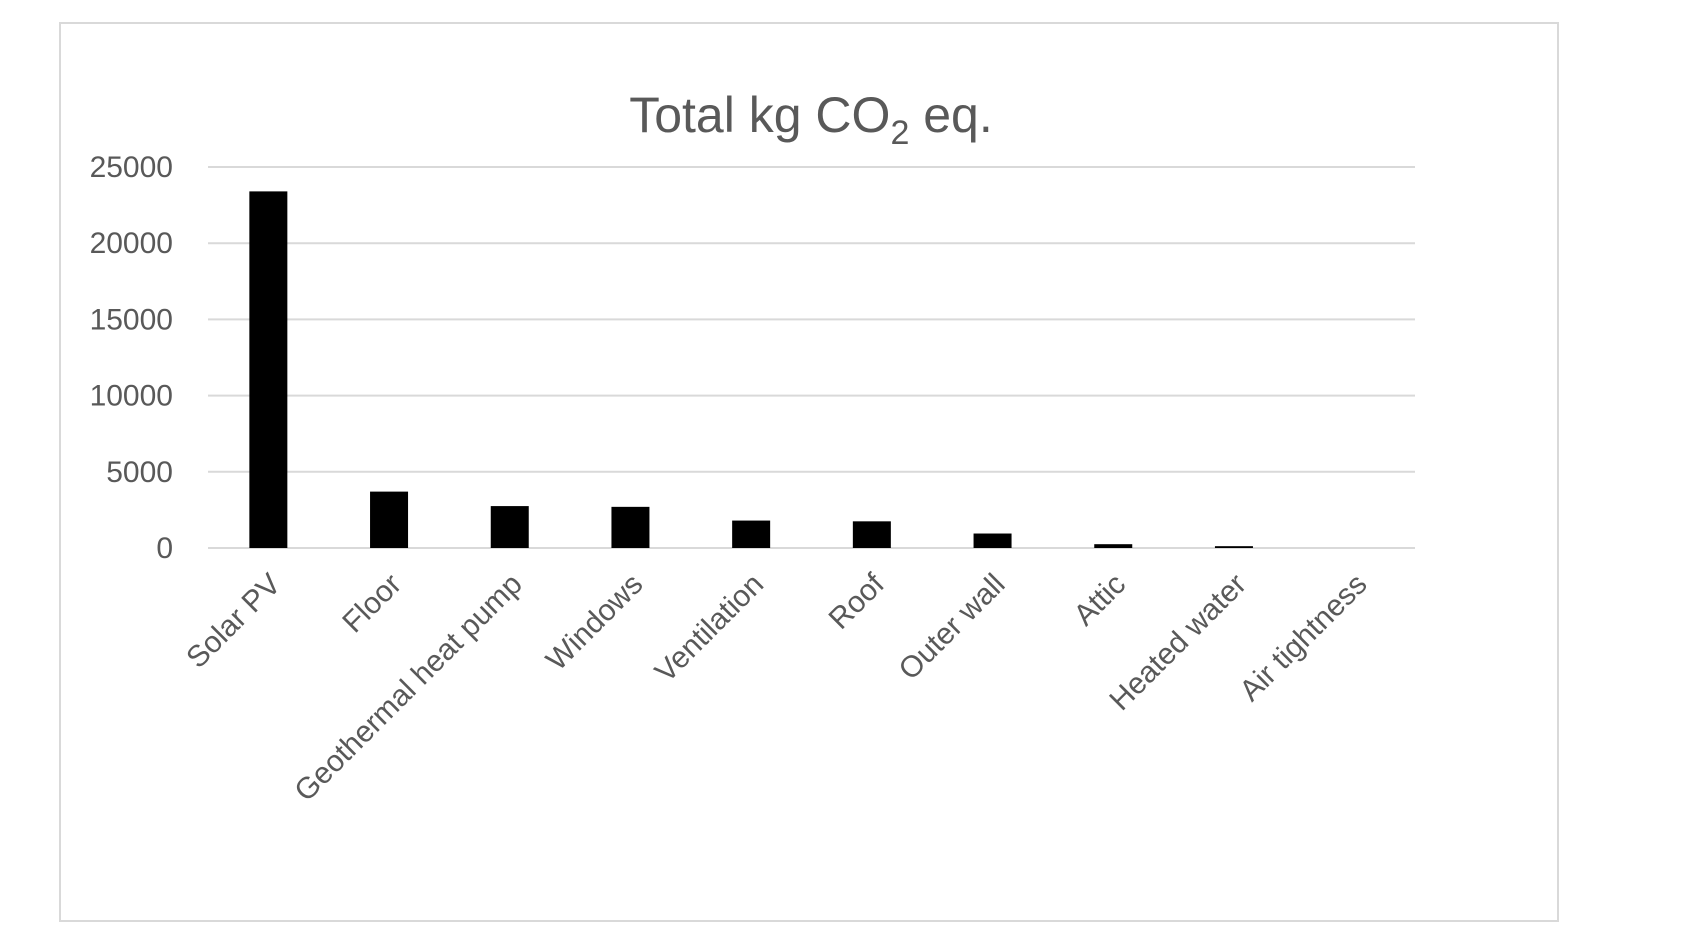 The height and width of the screenshot is (928, 1681). I want to click on x-category-label: Ventilation, so click(709, 628).